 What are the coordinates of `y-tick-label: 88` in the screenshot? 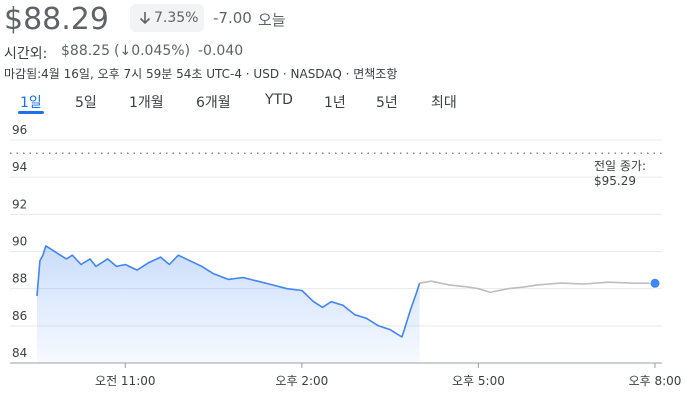 It's located at (19, 279).